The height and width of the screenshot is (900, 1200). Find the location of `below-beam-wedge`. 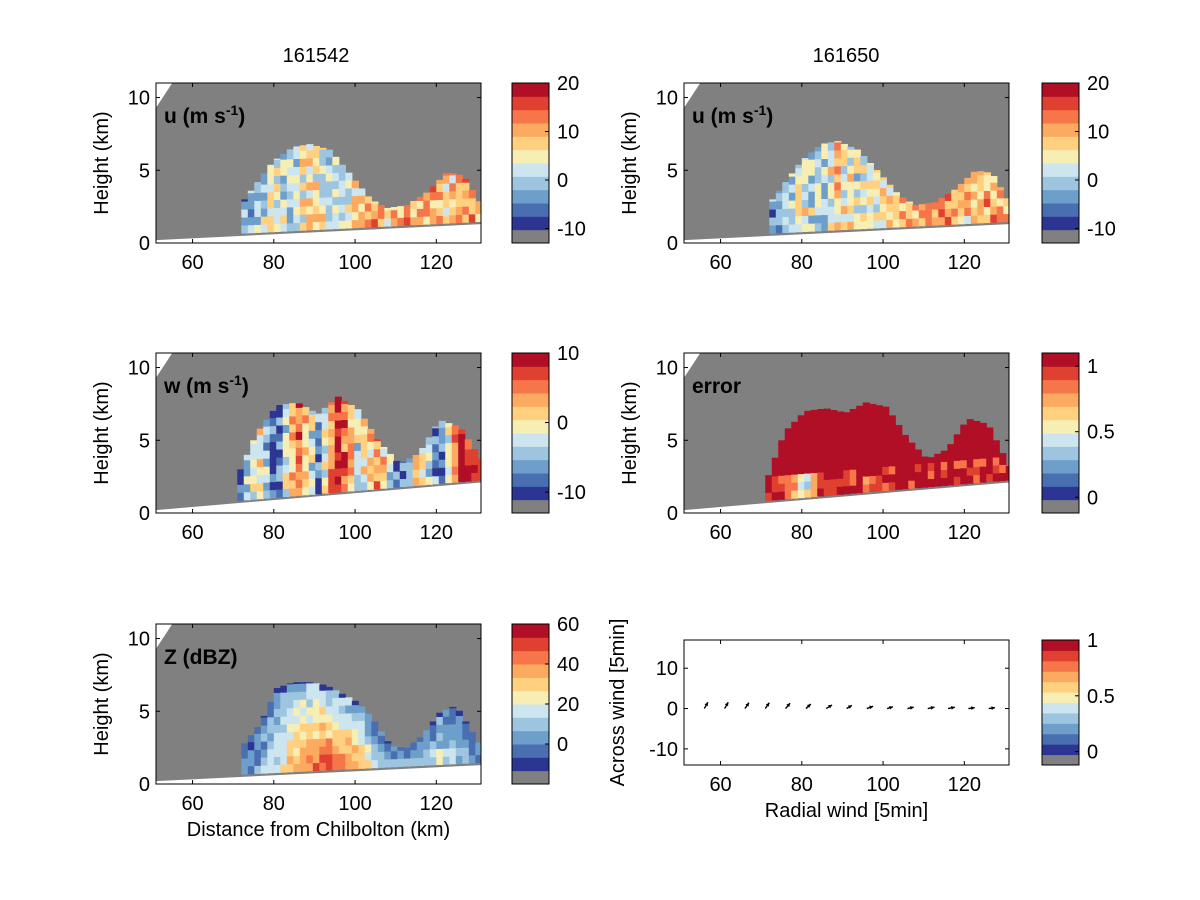

below-beam-wedge is located at coordinates (318, 497).